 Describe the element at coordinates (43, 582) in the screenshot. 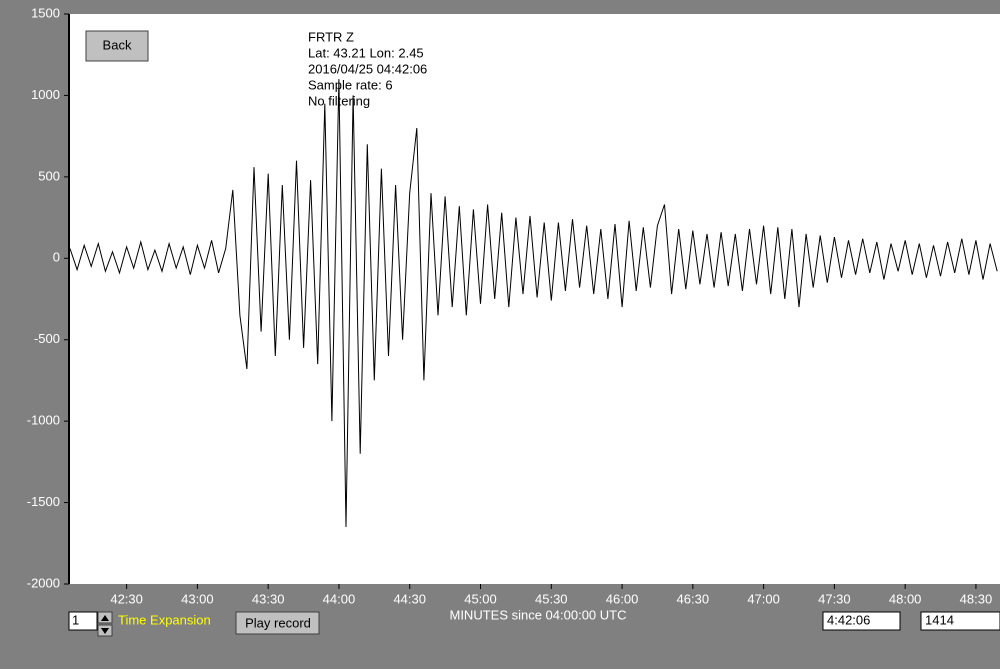

I see `y-tick-label: -2000` at that location.